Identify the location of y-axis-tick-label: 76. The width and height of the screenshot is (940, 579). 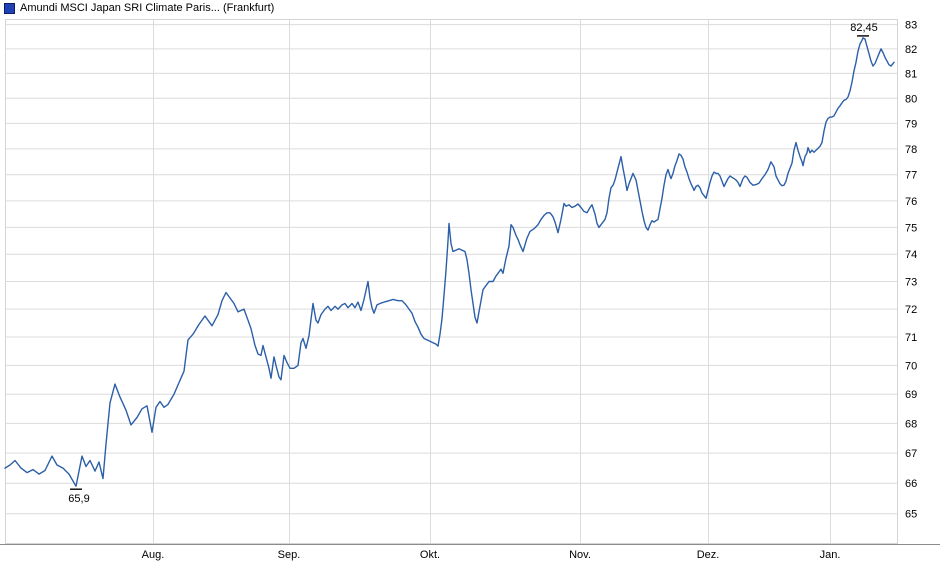
(911, 202).